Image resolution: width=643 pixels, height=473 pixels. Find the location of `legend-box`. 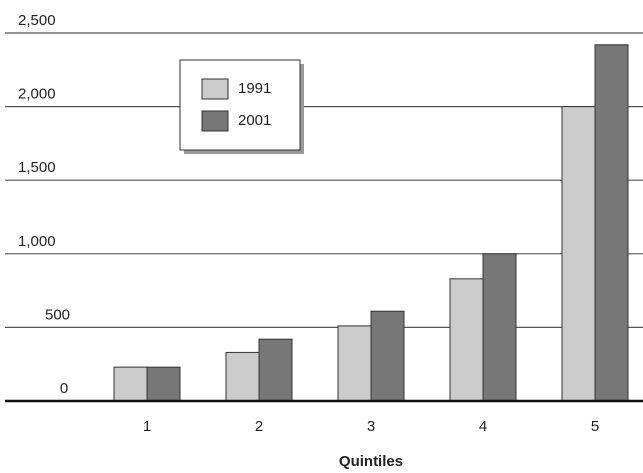

legend-box is located at coordinates (240, 105).